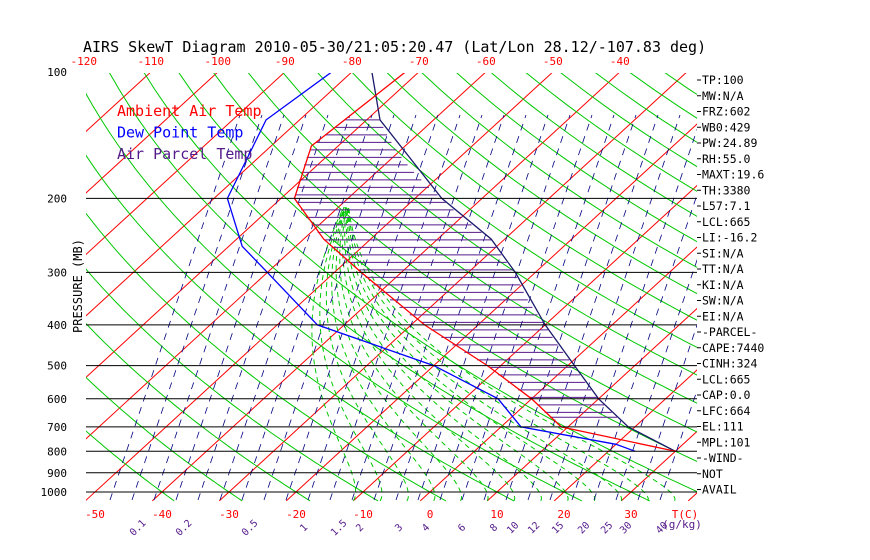  Describe the element at coordinates (726, 206) in the screenshot. I see `index-entry: L57:7.1` at that location.